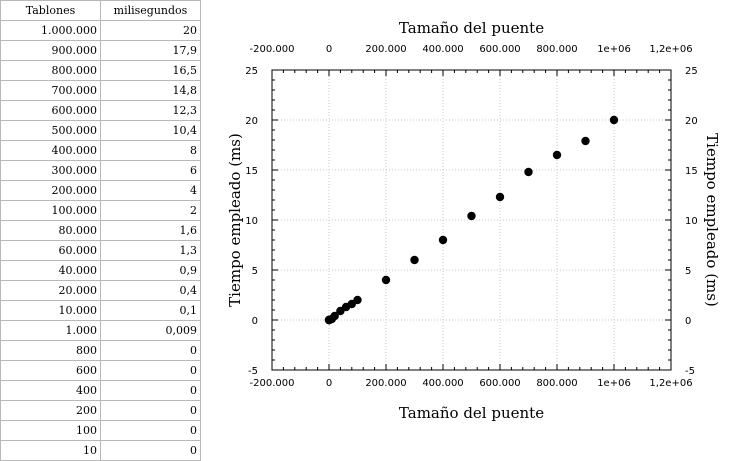  What do you see at coordinates (50, 190) in the screenshot?
I see `cell-tablones: 200.000` at bounding box center [50, 190].